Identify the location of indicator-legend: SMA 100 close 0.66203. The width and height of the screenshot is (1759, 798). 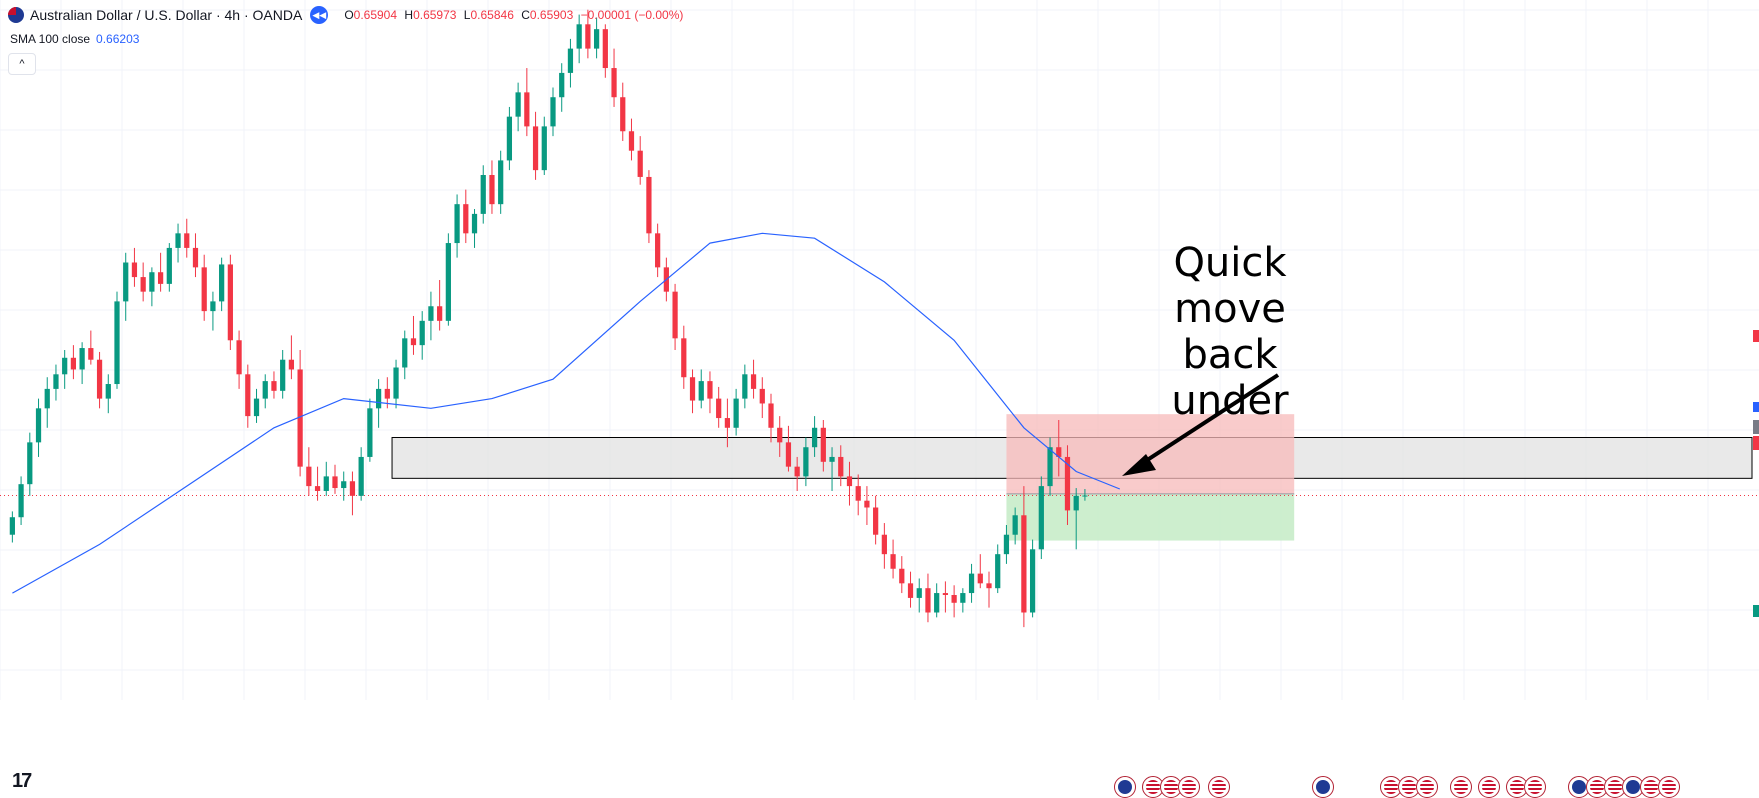
(74, 39).